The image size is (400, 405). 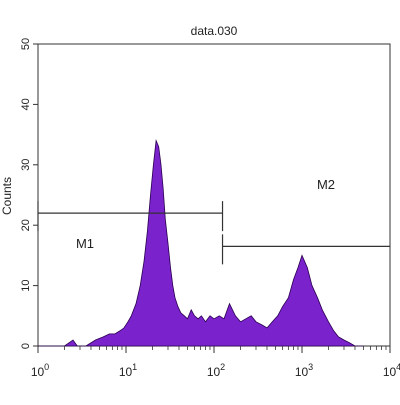 I want to click on x-tick-label-1: 10¹, so click(x=128, y=370).